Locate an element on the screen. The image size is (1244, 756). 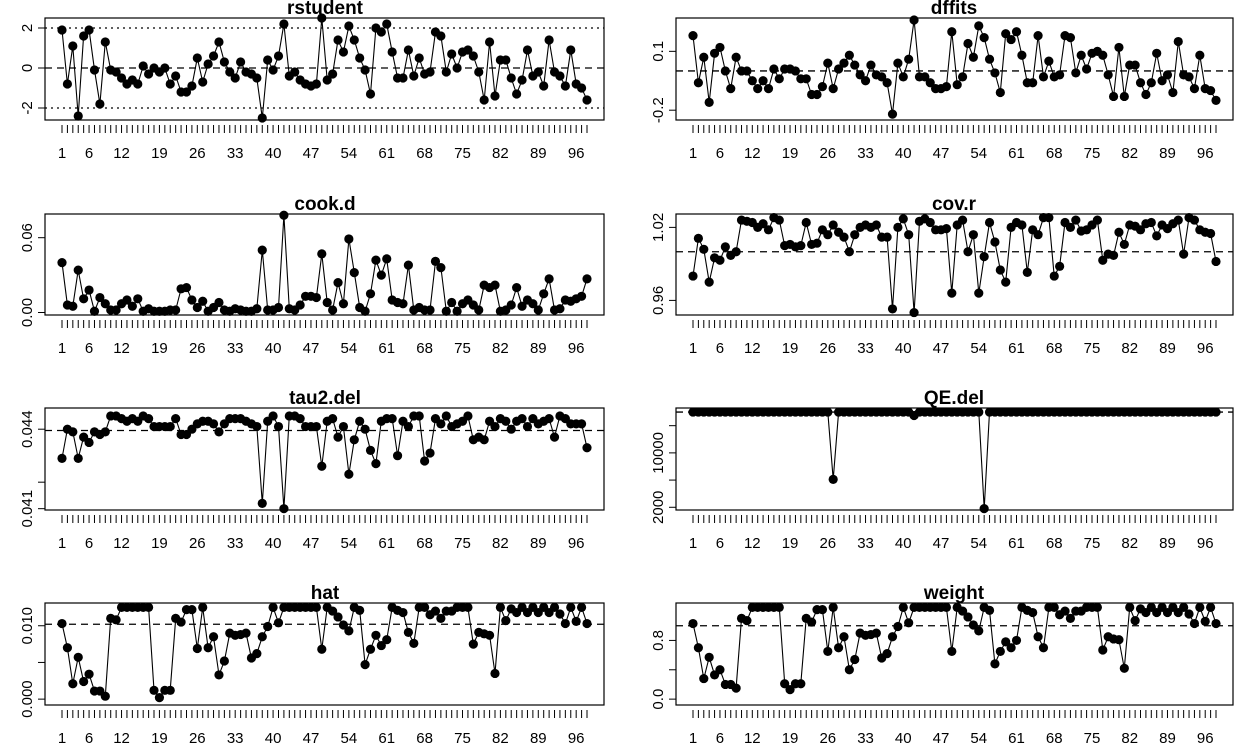
x-tick-label: 82 is located at coordinates (500, 543).